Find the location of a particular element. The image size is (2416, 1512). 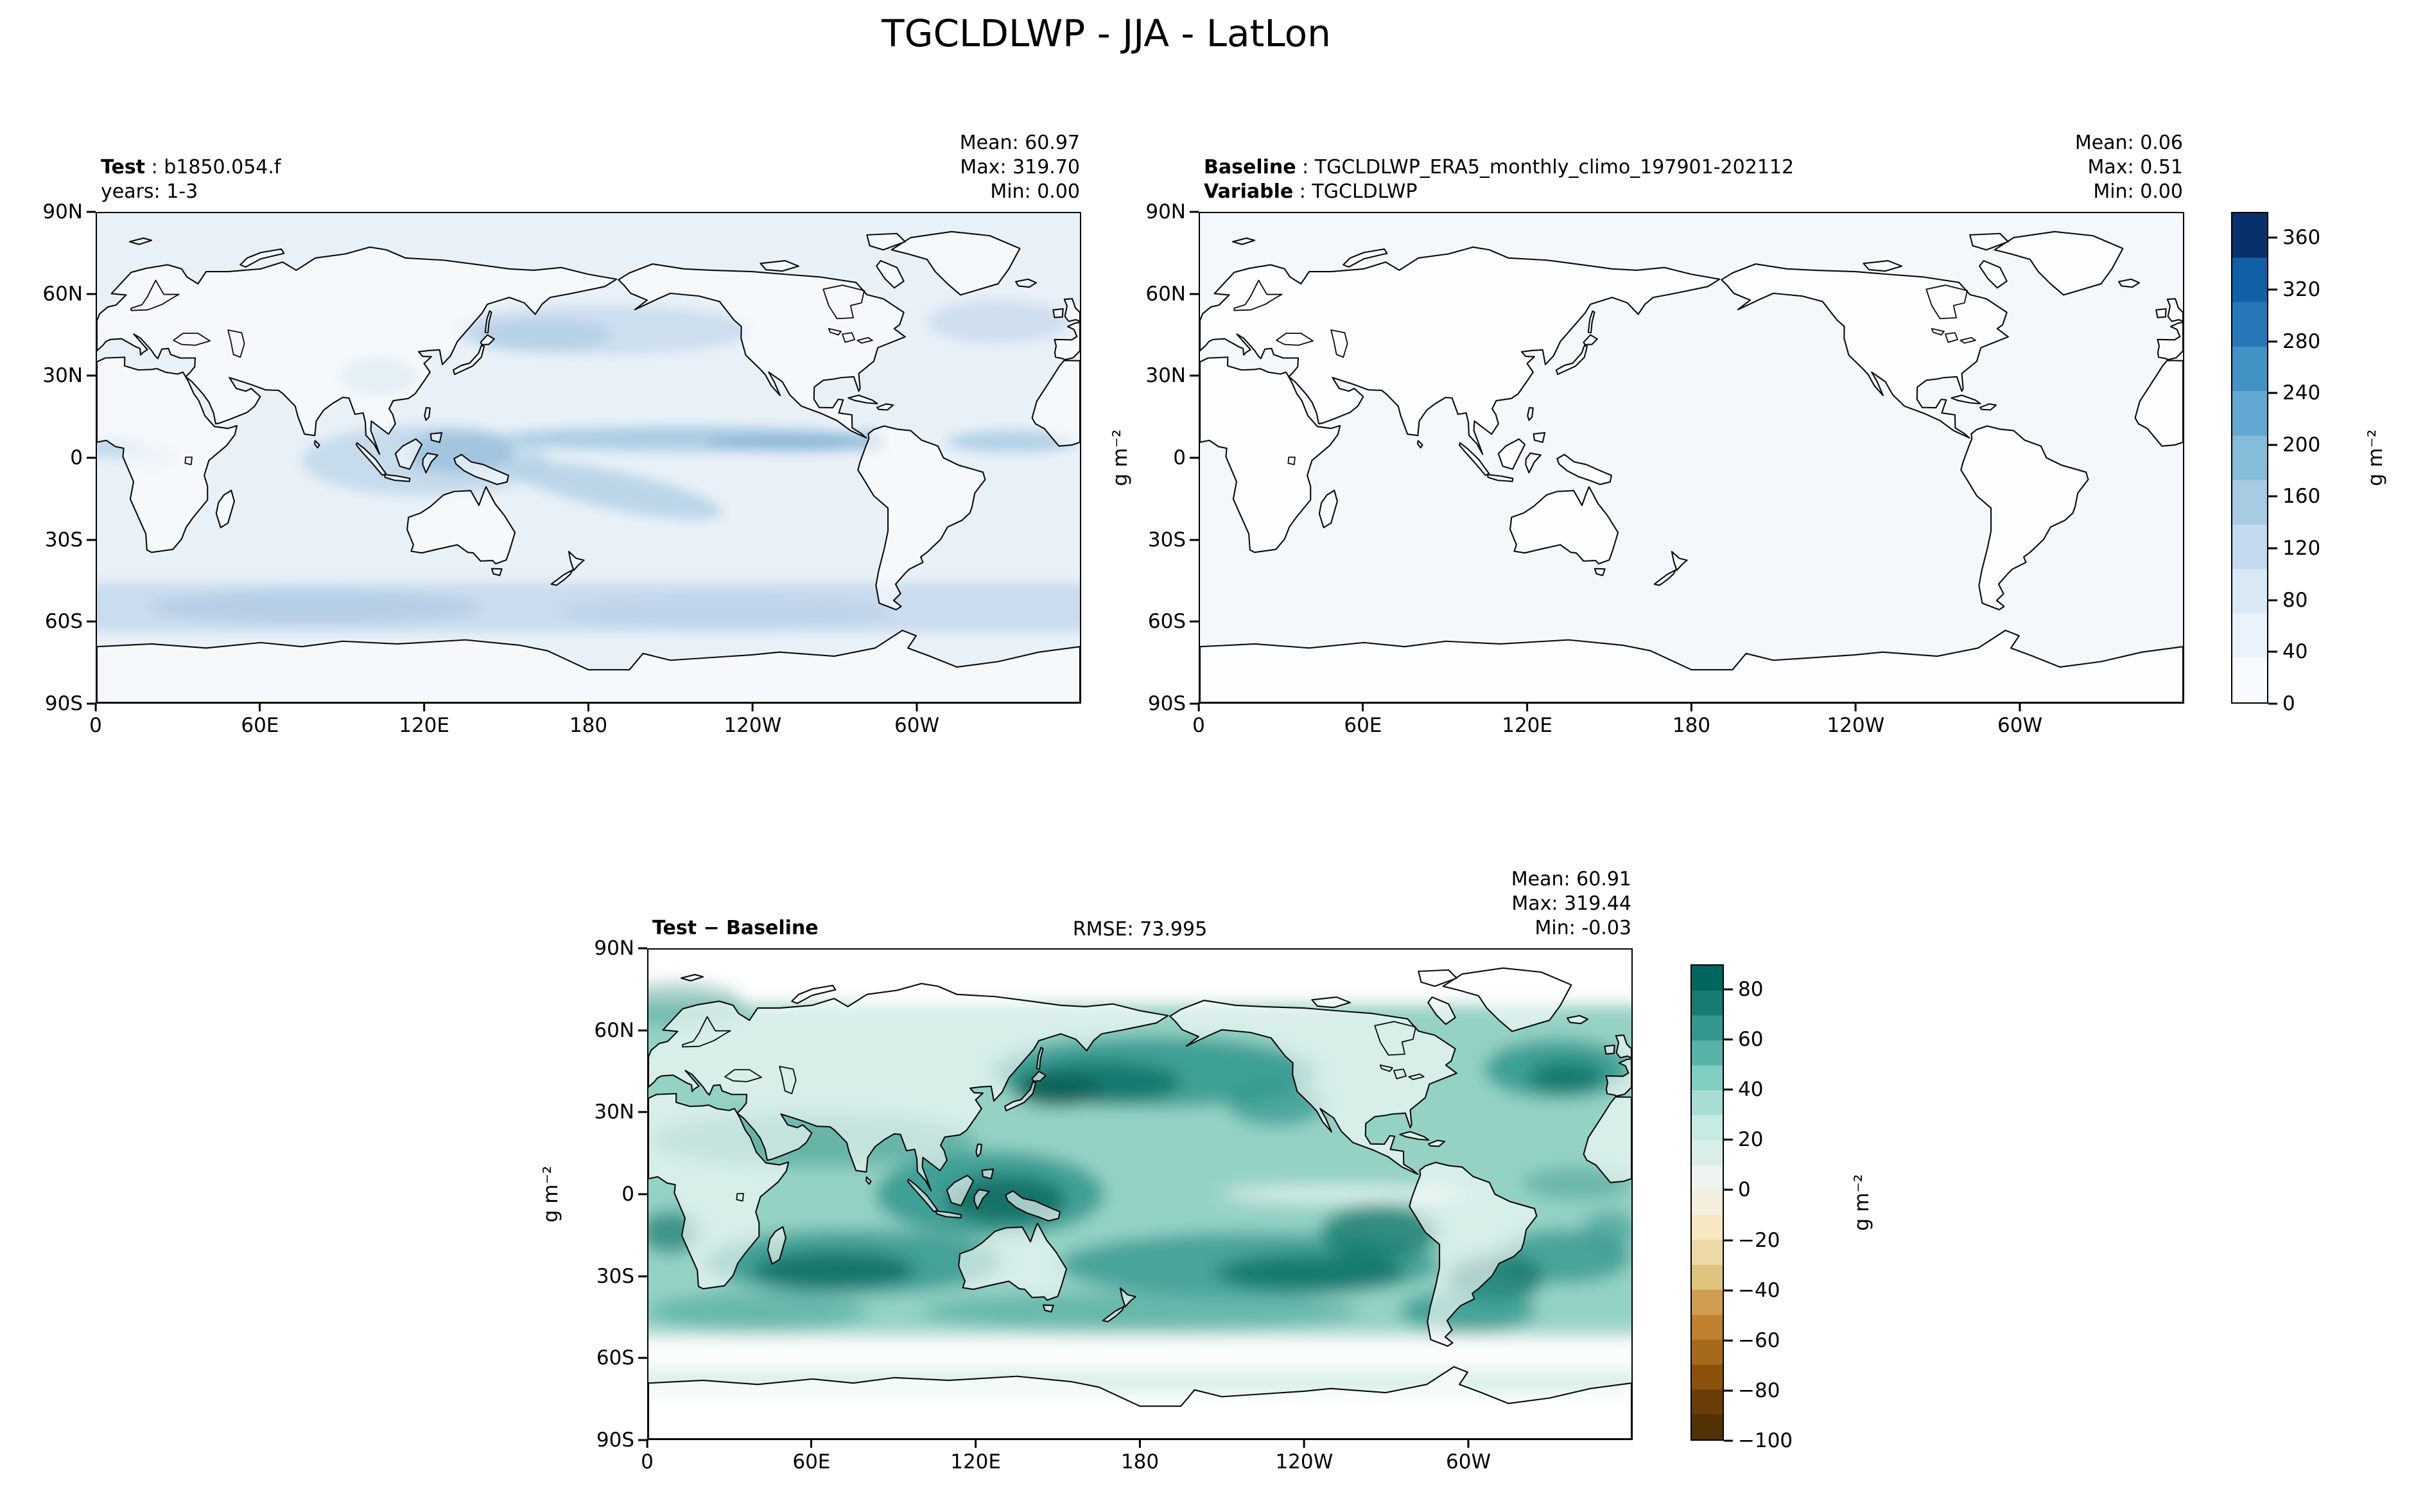

tick-label: 60 is located at coordinates (1751, 1040).